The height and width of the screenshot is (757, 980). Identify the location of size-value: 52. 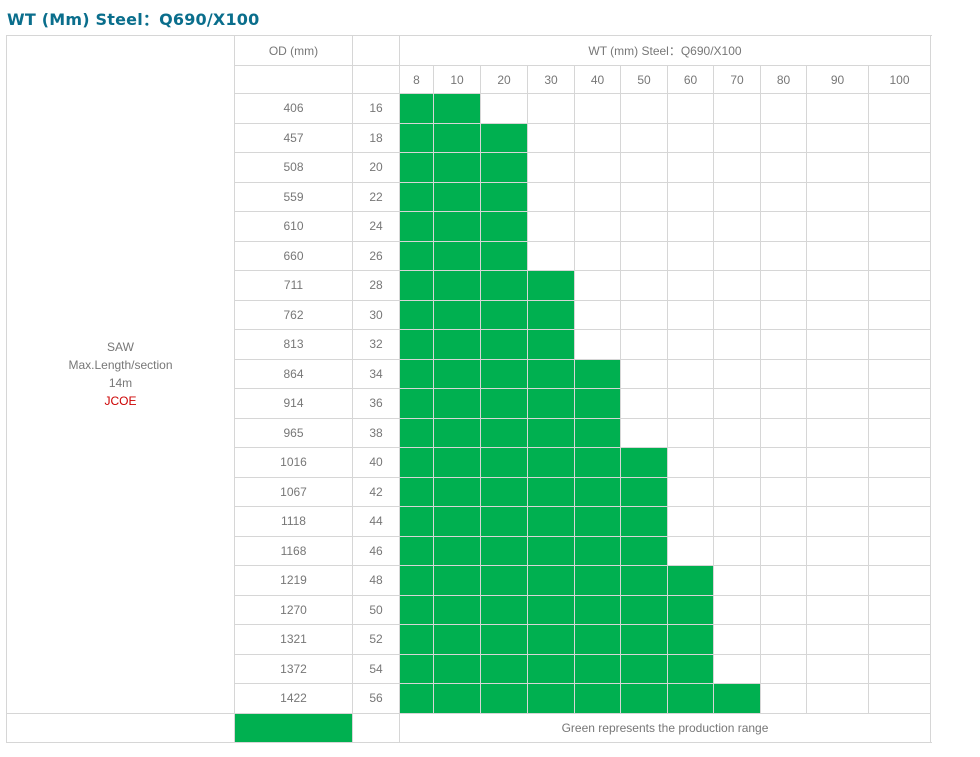
(376, 639).